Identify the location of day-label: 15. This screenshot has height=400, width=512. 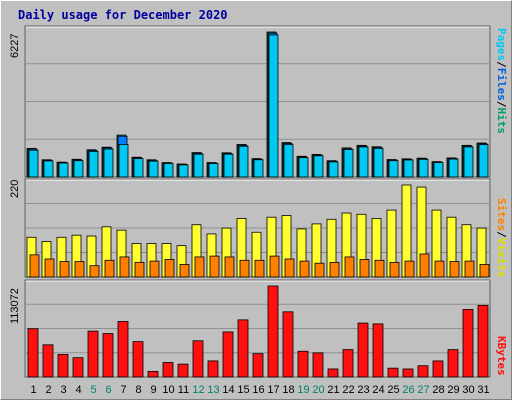
(243, 390).